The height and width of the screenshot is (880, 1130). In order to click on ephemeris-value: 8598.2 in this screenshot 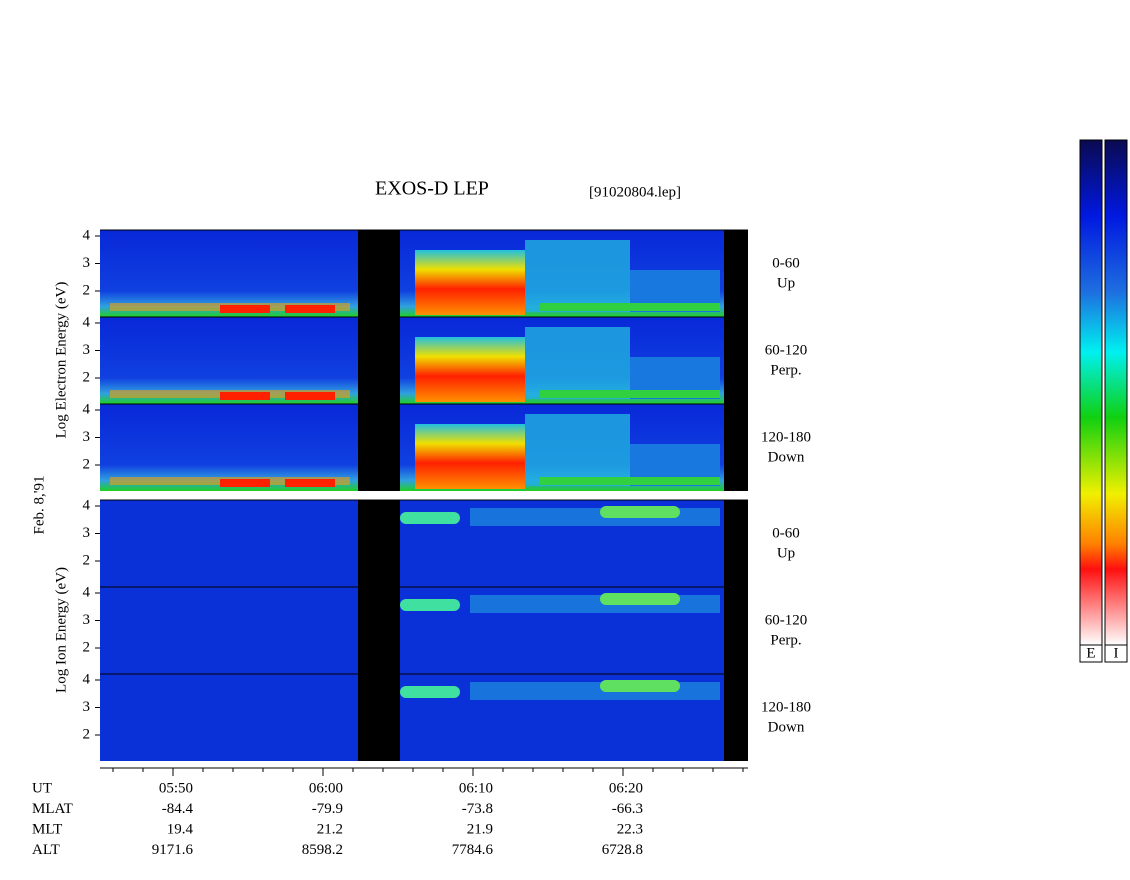, I will do `click(322, 850)`.